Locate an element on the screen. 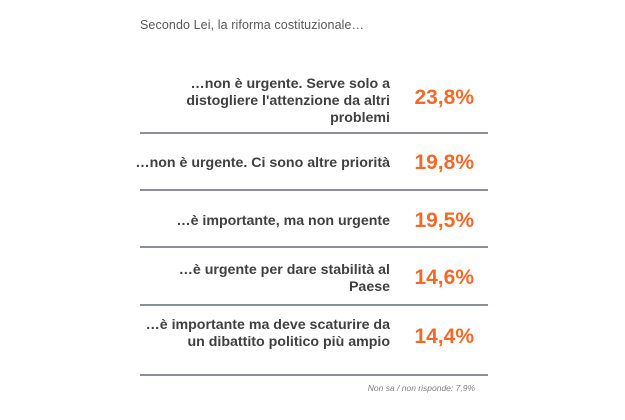 This screenshot has height=420, width=625. table-row: …è importante, ma non urgente 19,5% is located at coordinates (314, 219).